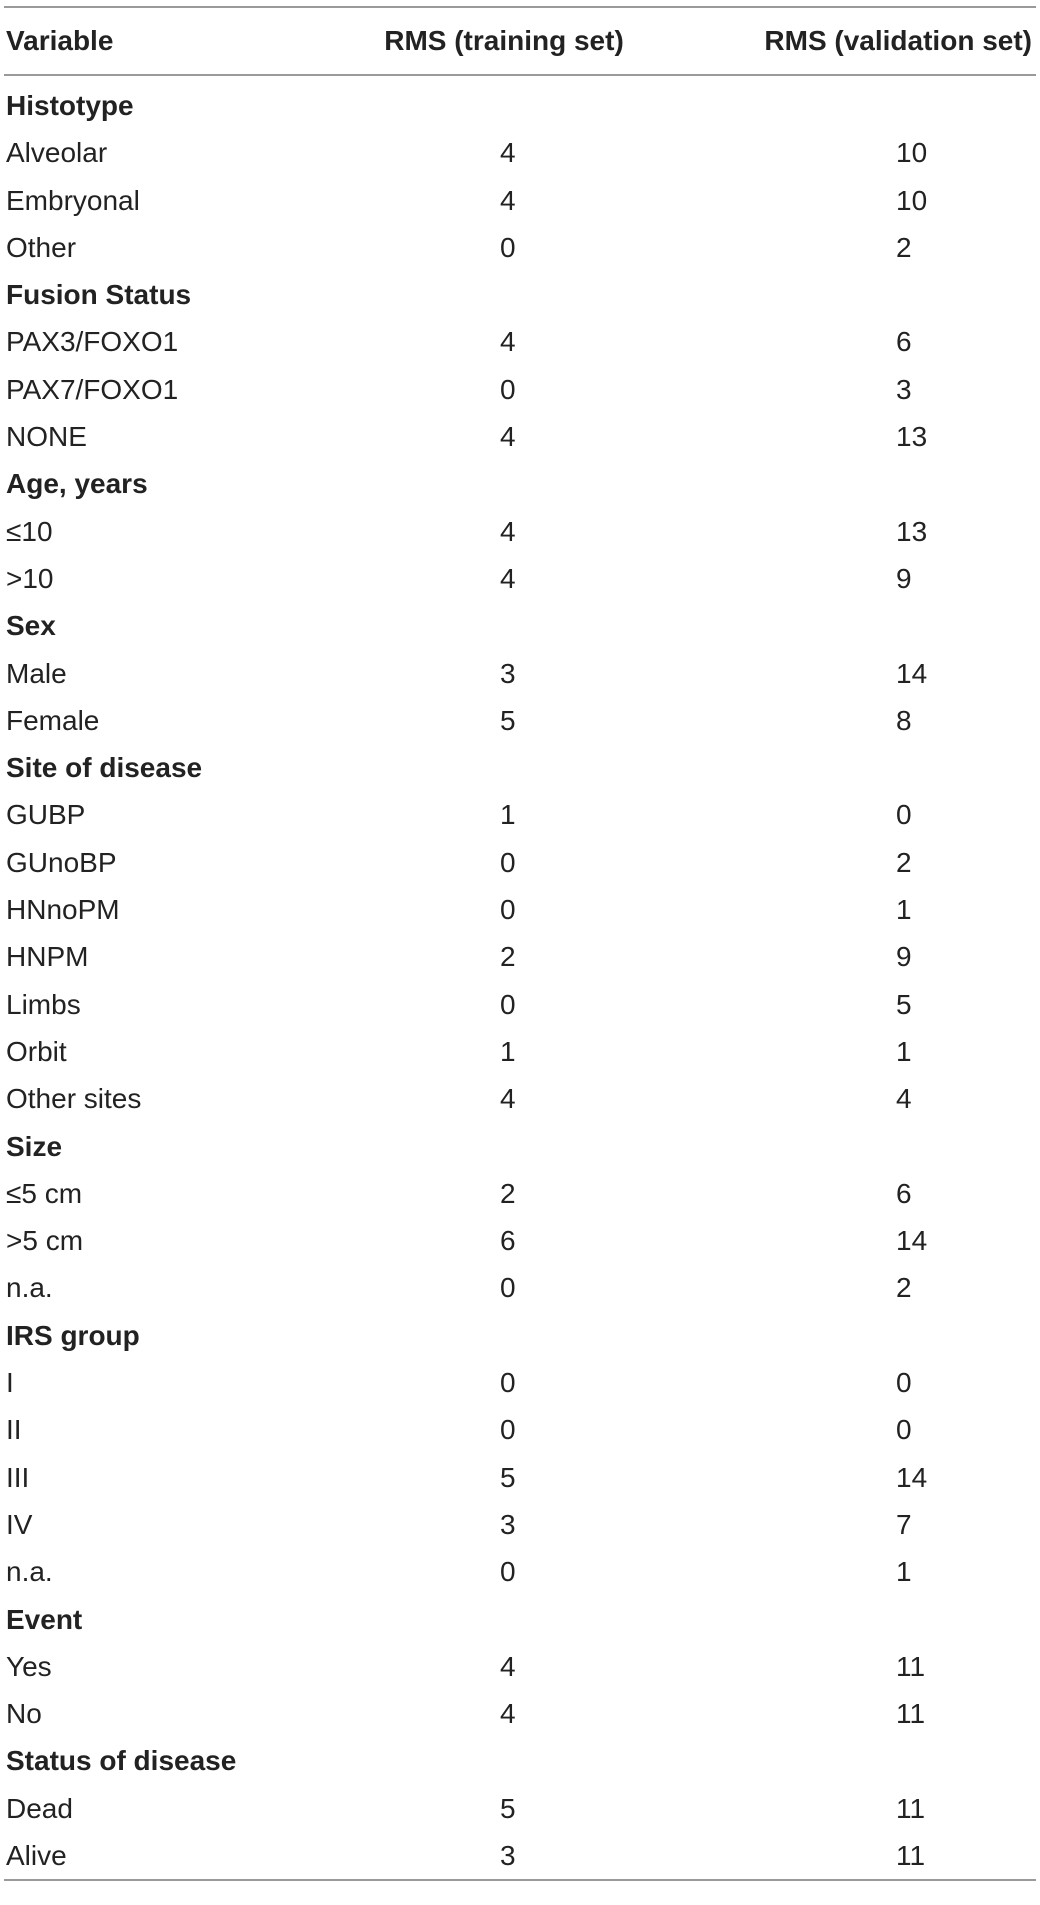  What do you see at coordinates (77, 484) in the screenshot?
I see `section-label: Age, years` at bounding box center [77, 484].